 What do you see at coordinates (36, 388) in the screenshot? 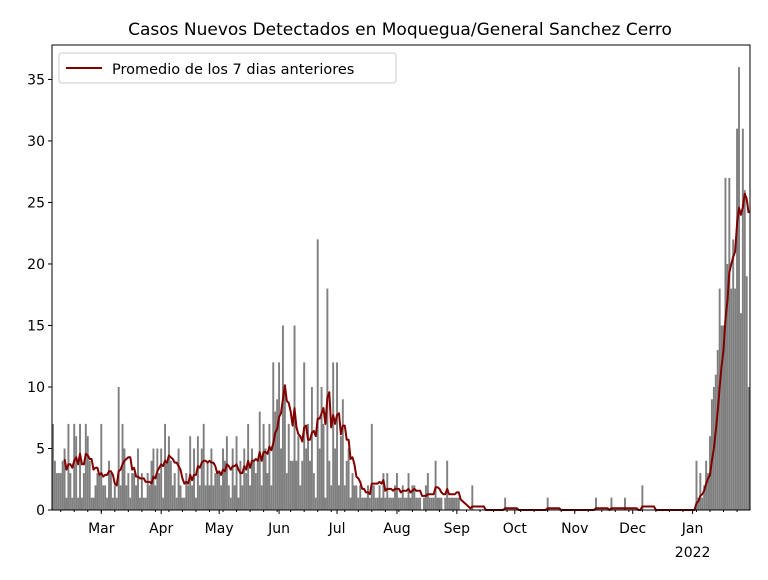
I see `y-tick-label: 10` at bounding box center [36, 388].